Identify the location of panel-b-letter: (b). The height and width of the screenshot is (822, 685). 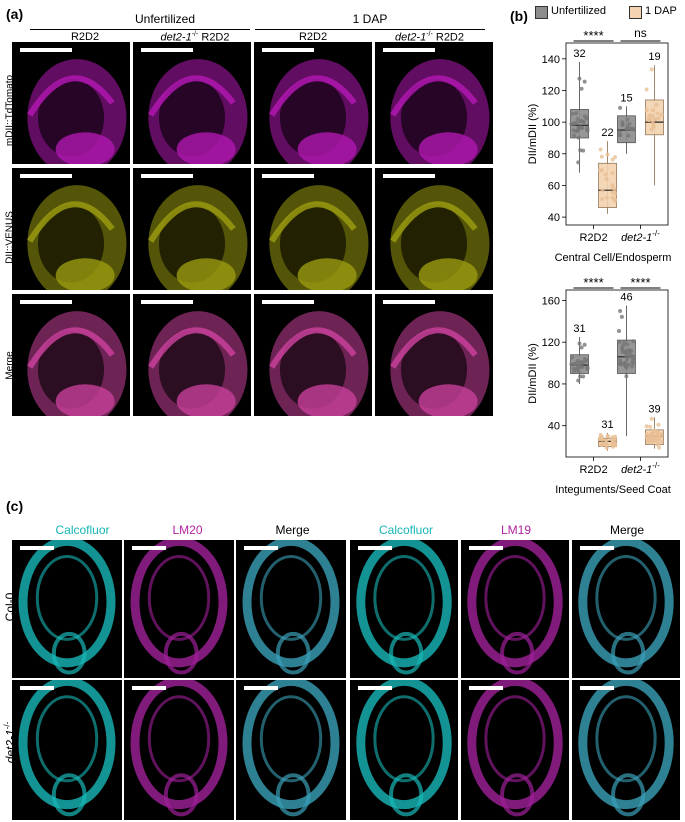
(519, 16).